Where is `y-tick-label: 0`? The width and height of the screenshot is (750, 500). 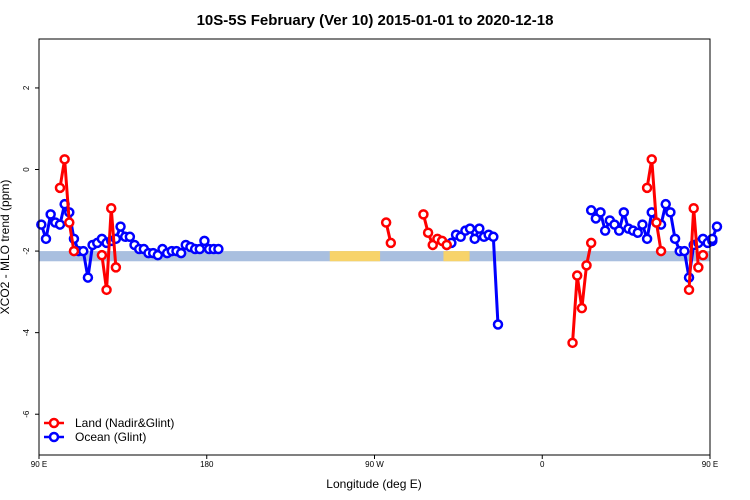 y-tick-label: 0 is located at coordinates (26, 169).